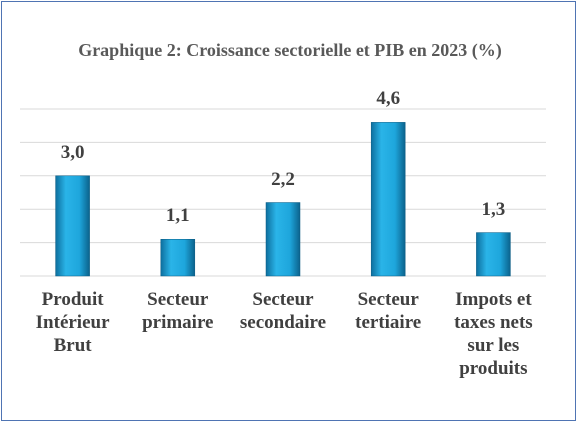 This screenshot has width=579, height=424. I want to click on x-tick-label: Produit Intérieur Brut, so click(72, 322).